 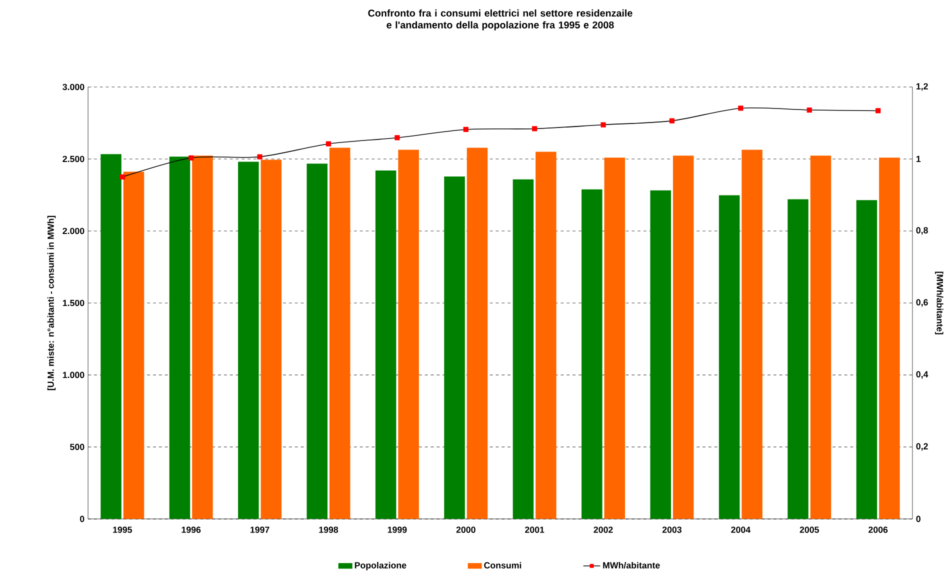 What do you see at coordinates (73, 303) in the screenshot?
I see `y-tick-label: 1.500` at bounding box center [73, 303].